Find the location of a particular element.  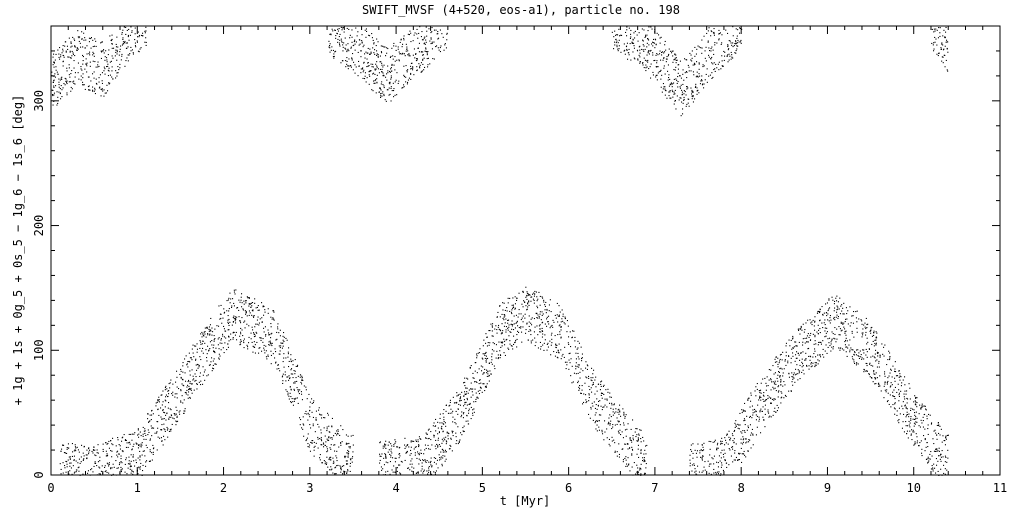

y-tick-label: 0 is located at coordinates (39, 474).